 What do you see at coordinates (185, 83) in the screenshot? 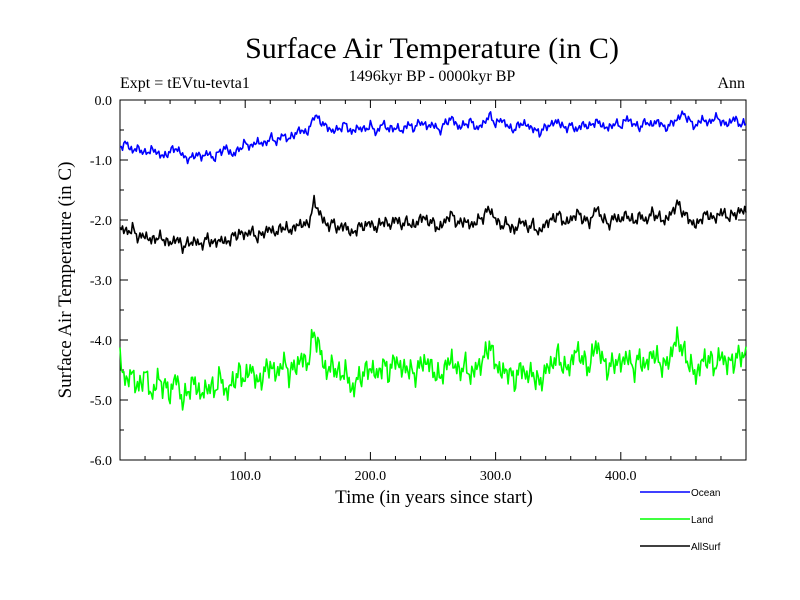
I see `experiment-label: Expt = tEVtu-tevta1` at bounding box center [185, 83].